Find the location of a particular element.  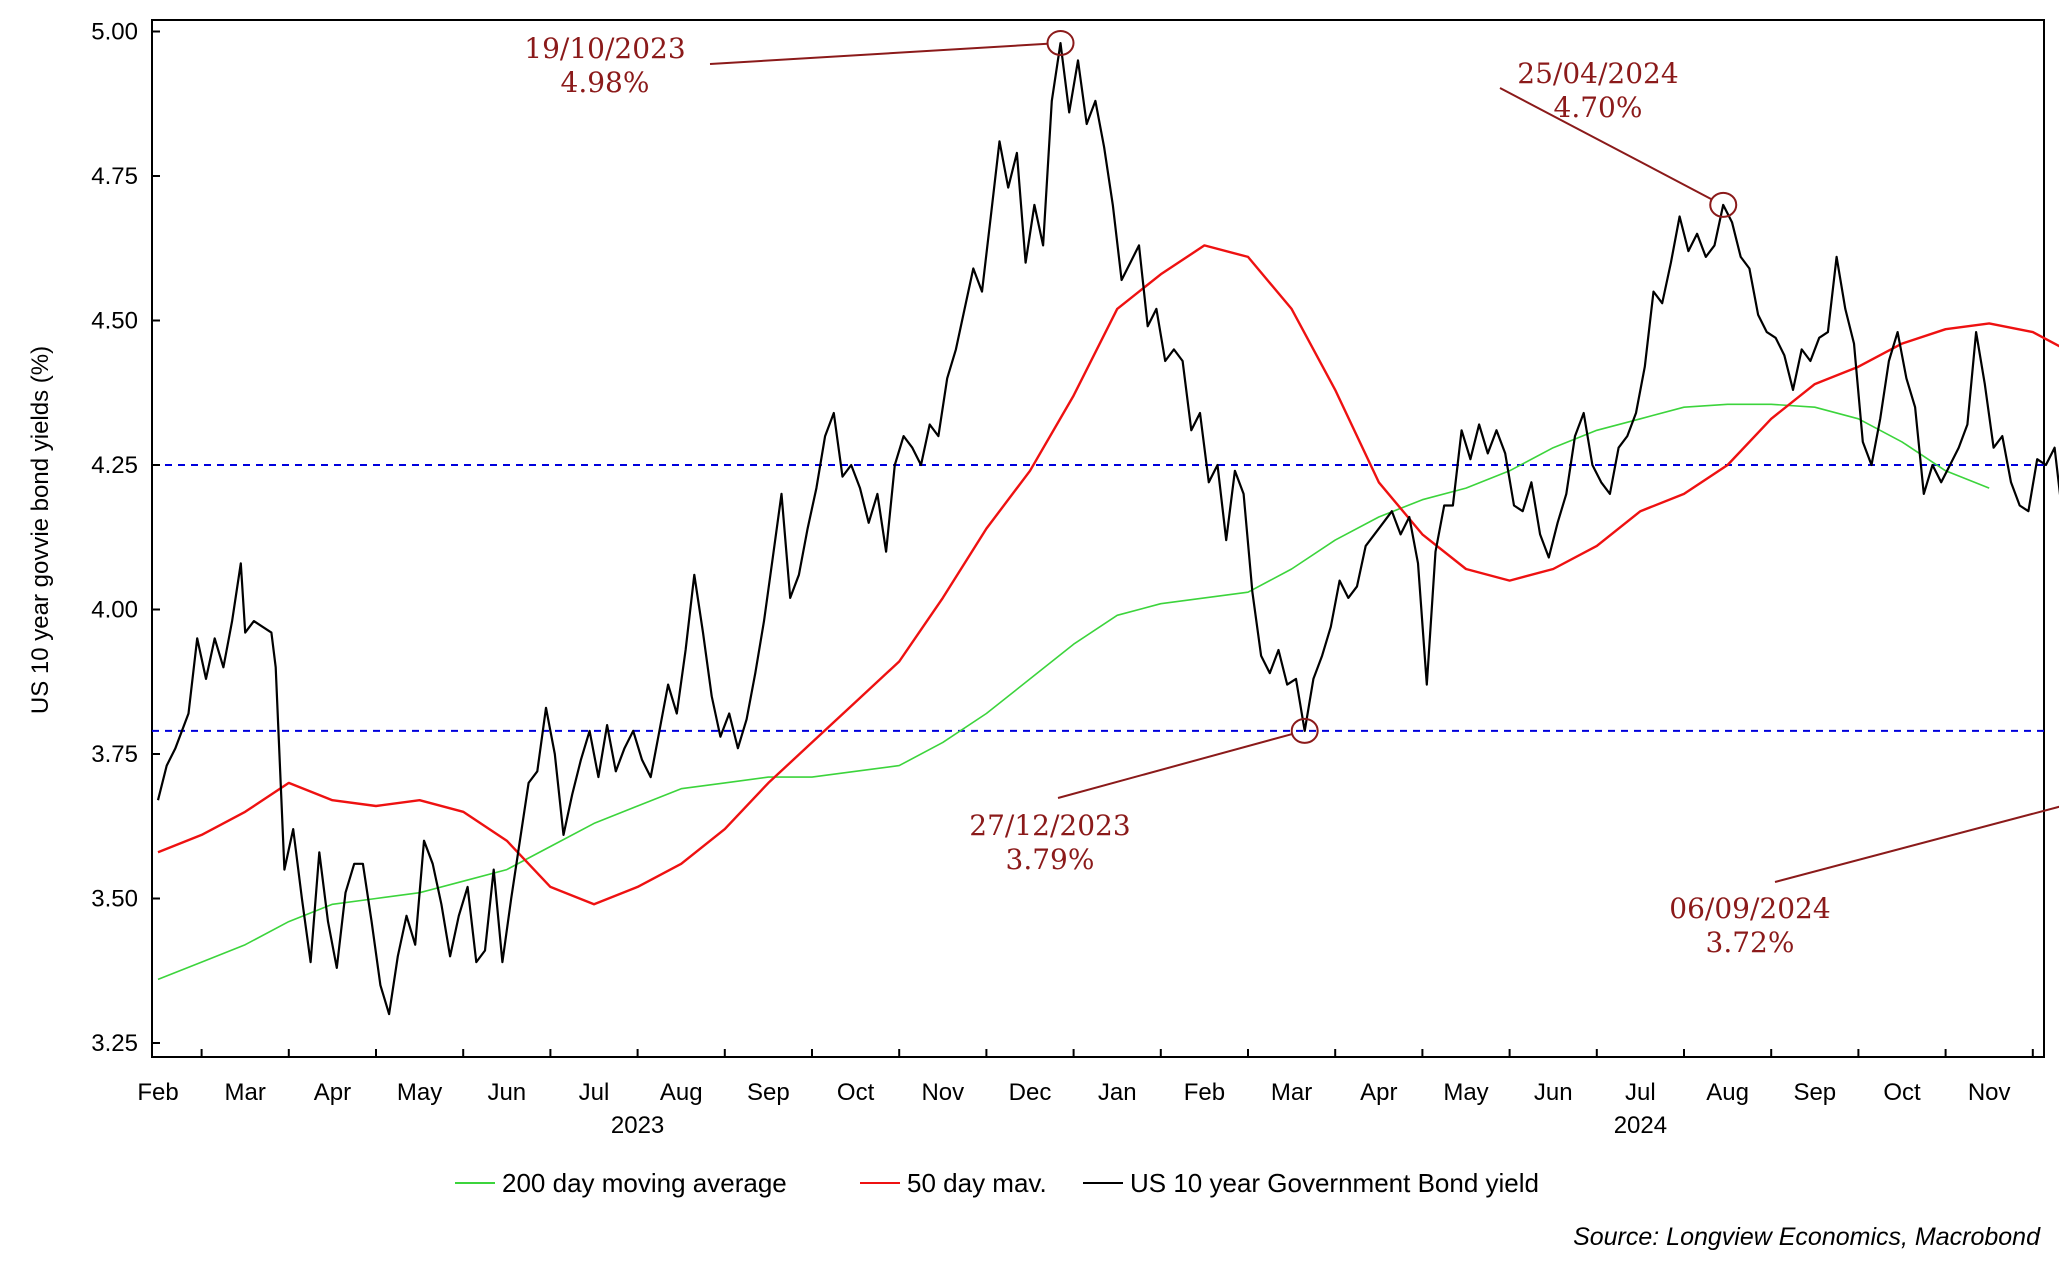

y-tick-label: 3.50 is located at coordinates (114, 899).